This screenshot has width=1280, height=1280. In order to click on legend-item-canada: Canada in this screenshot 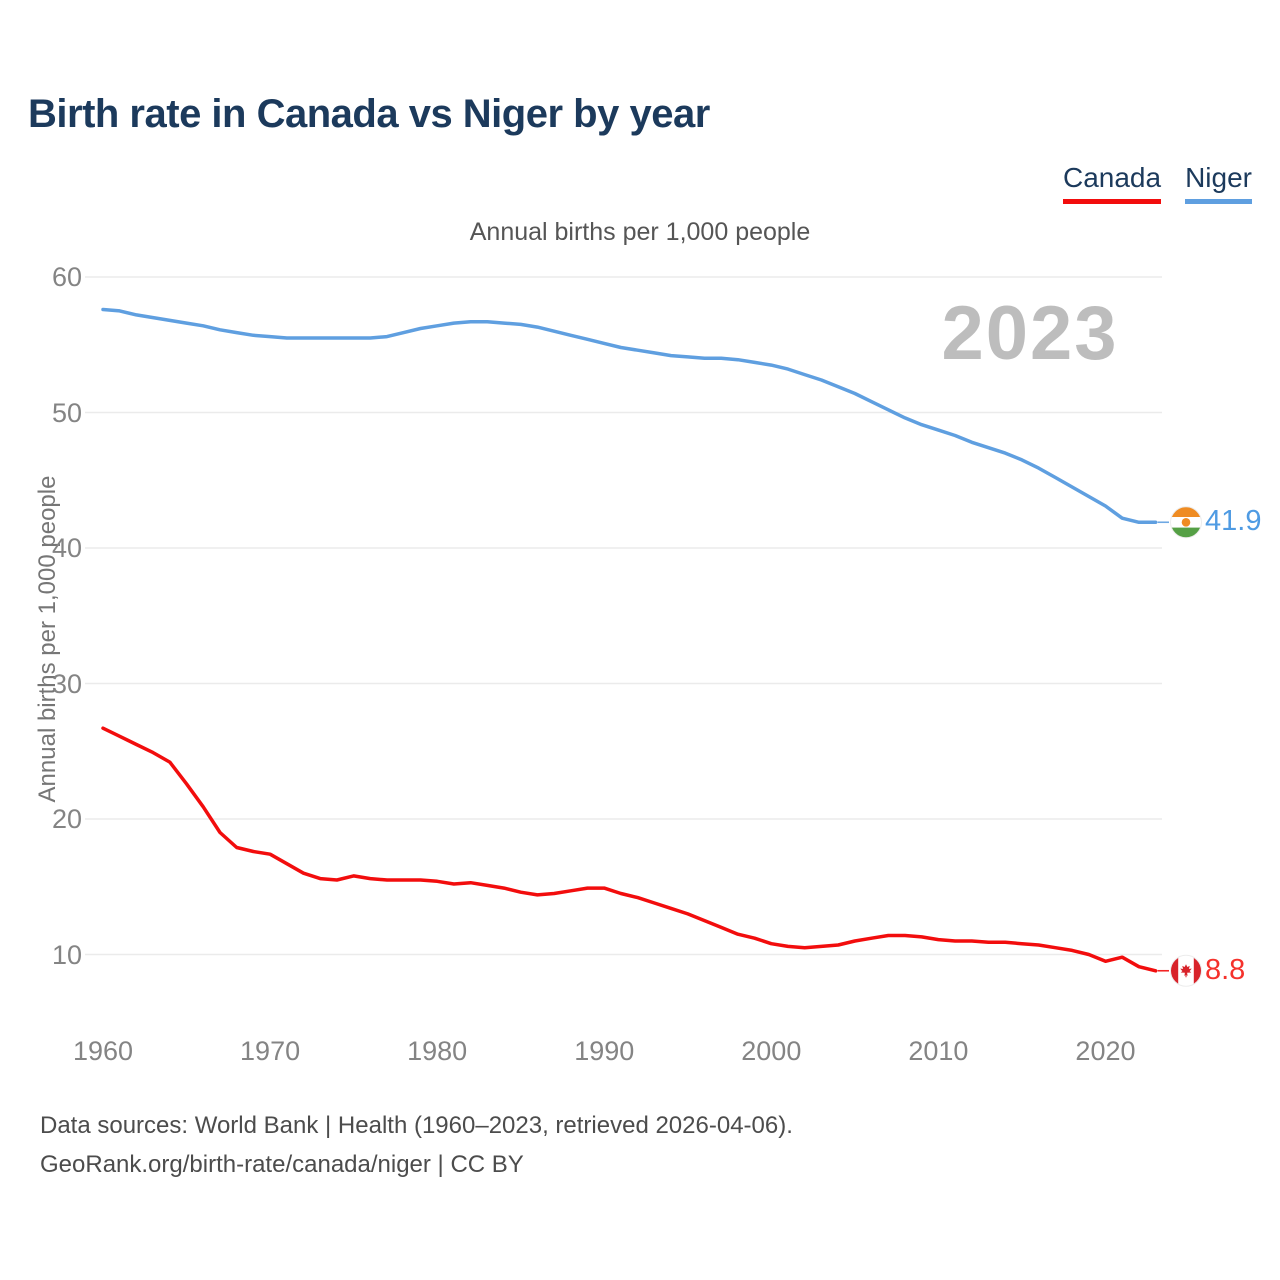, I will do `click(1112, 183)`.